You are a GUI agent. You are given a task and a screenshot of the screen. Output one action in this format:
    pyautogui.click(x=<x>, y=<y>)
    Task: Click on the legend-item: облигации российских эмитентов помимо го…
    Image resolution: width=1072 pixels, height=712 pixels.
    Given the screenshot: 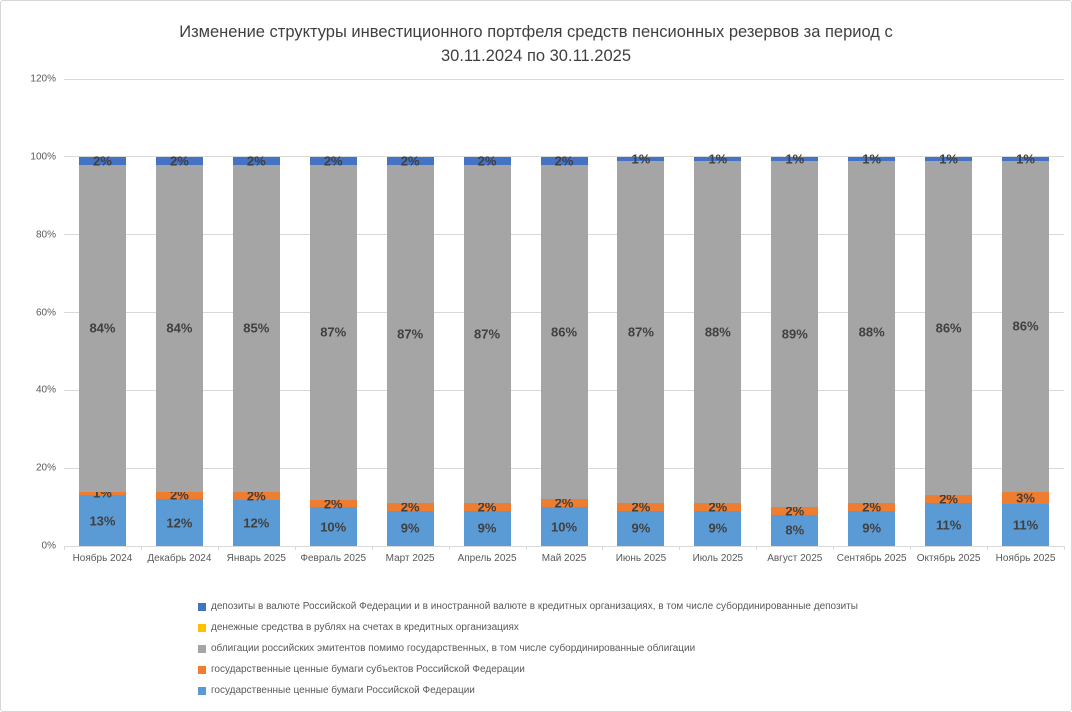 What is the action you would take?
    pyautogui.click(x=528, y=648)
    